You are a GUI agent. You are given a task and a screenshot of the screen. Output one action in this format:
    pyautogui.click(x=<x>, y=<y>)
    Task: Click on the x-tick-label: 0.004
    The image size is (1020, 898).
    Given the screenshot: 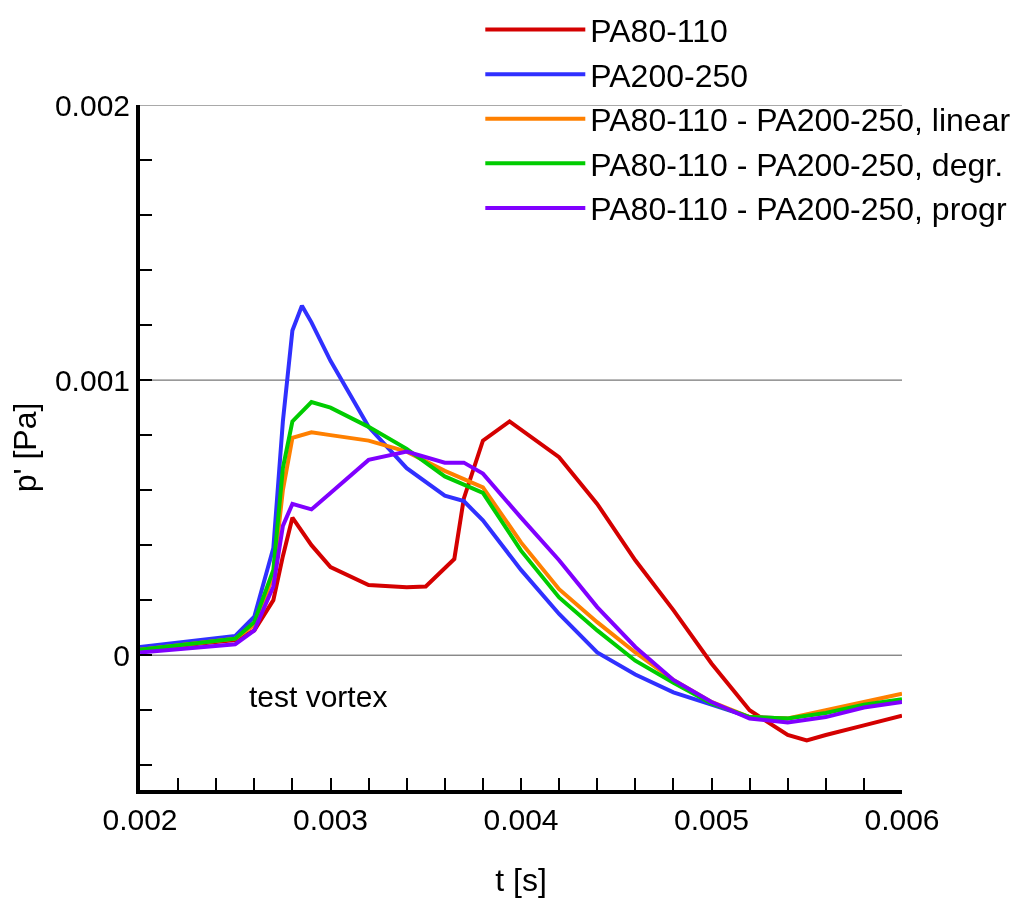 What is the action you would take?
    pyautogui.click(x=521, y=819)
    